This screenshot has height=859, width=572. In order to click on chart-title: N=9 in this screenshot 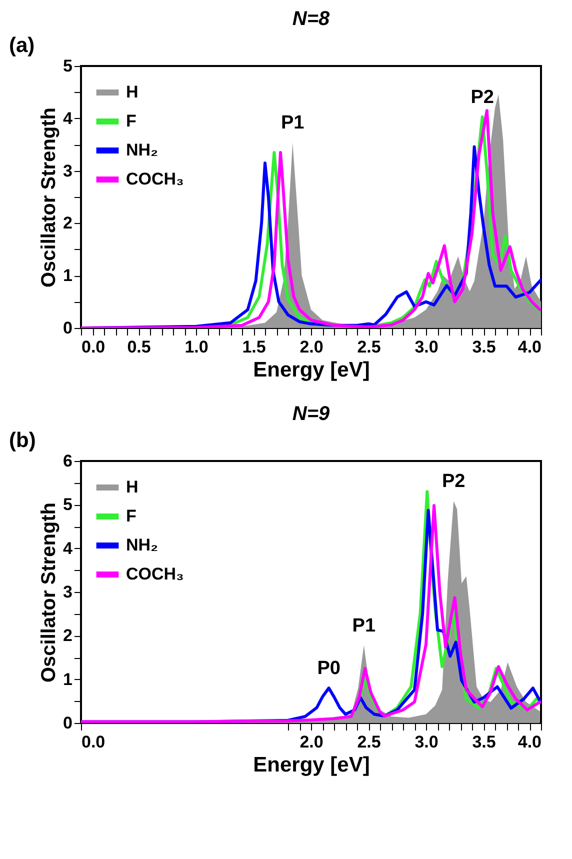, I will do `click(311, 414)`.